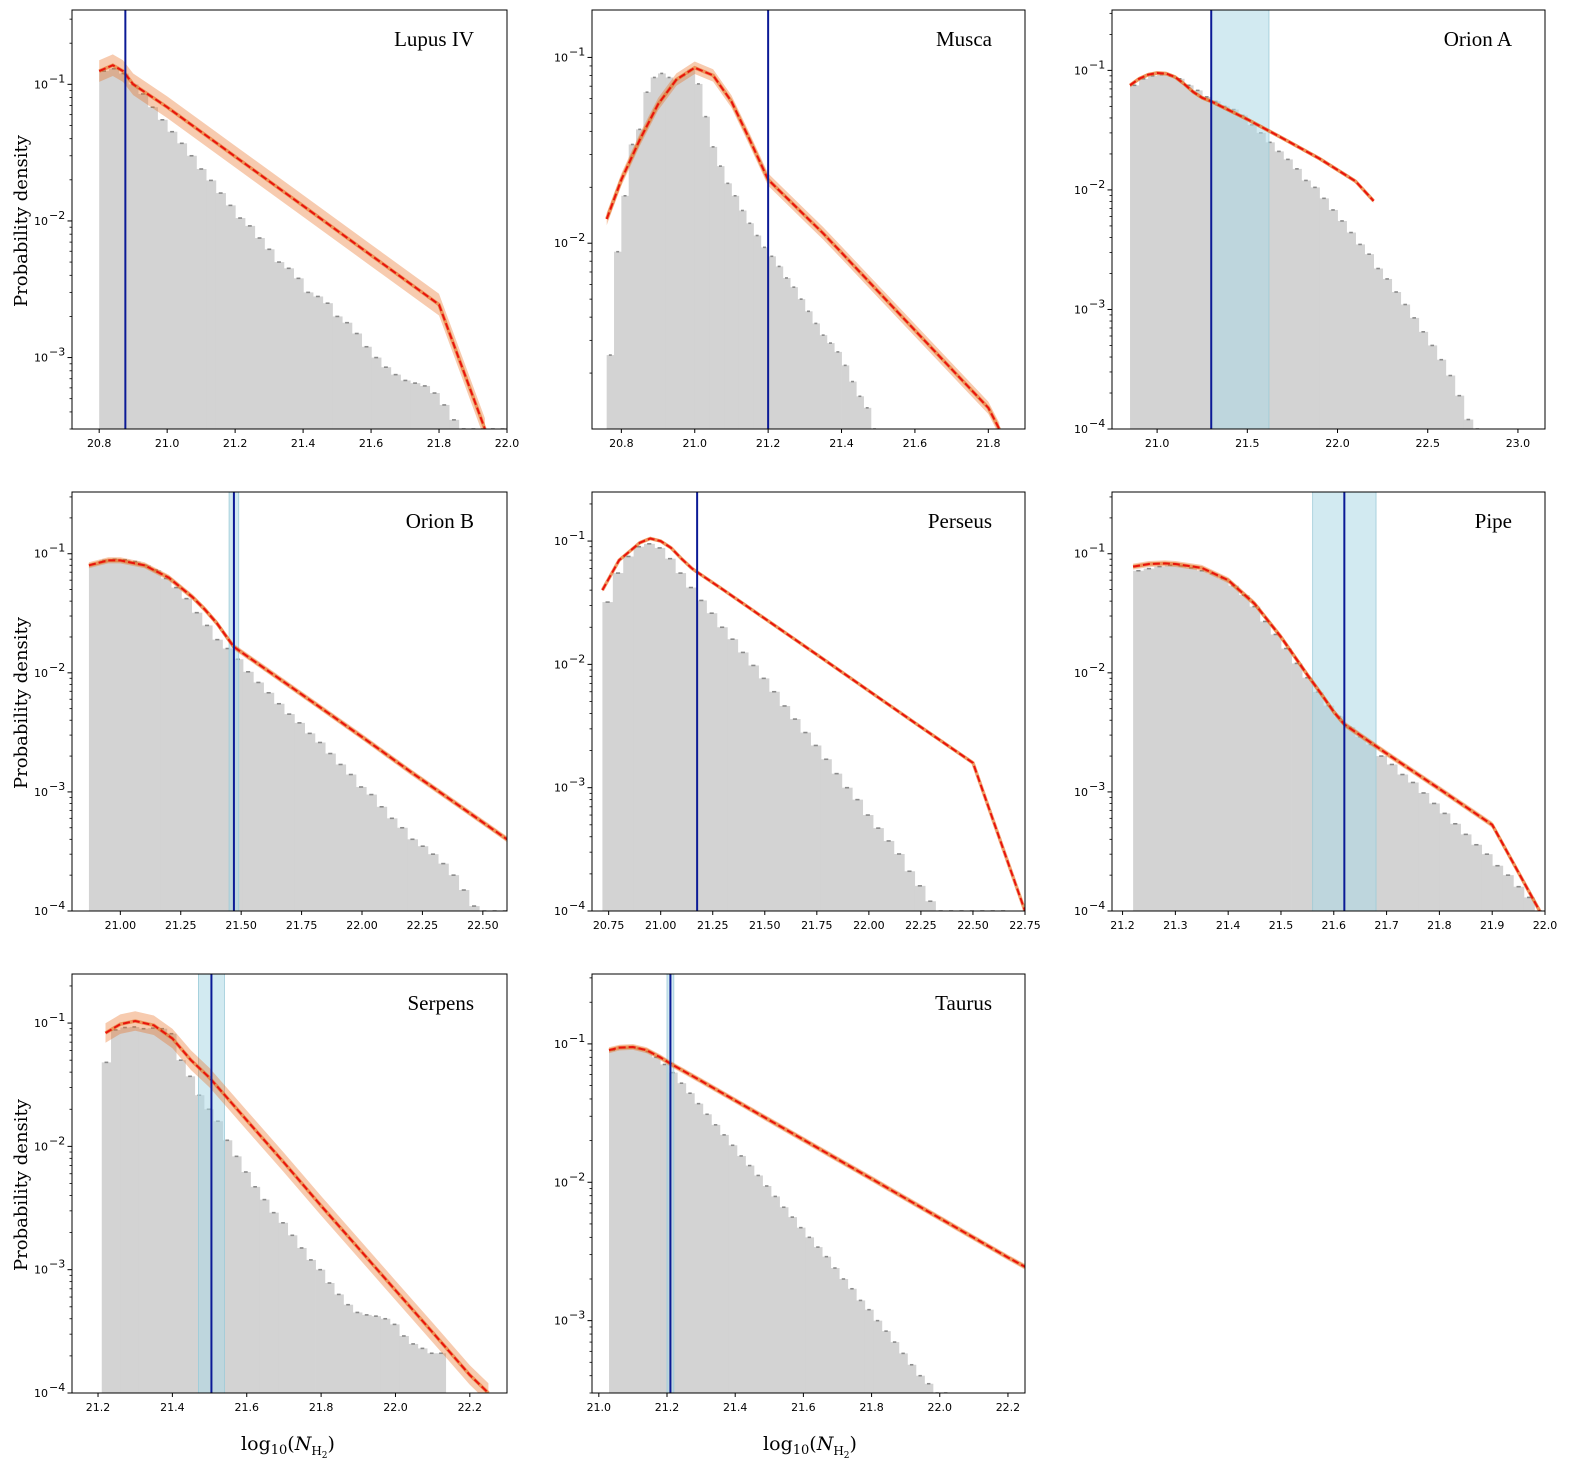  I want to click on plot-area-orion-b, so click(297, 701).